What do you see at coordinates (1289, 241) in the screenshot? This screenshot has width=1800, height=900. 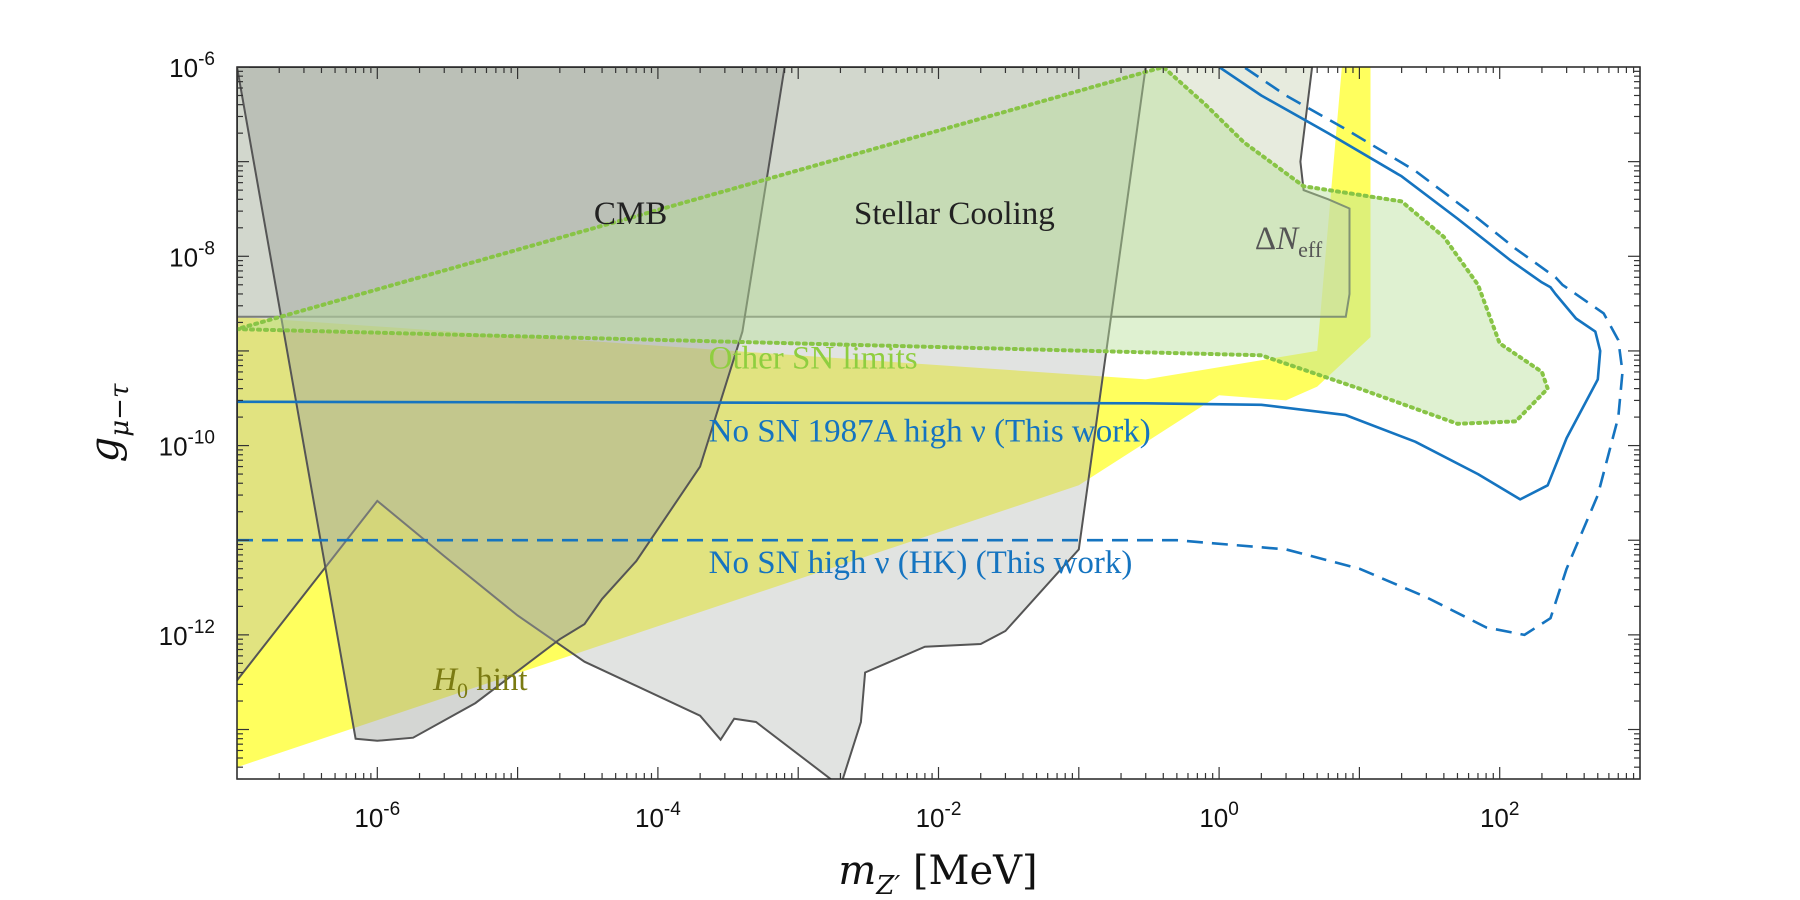 I see `annotation-neff: ΔNeff` at bounding box center [1289, 241].